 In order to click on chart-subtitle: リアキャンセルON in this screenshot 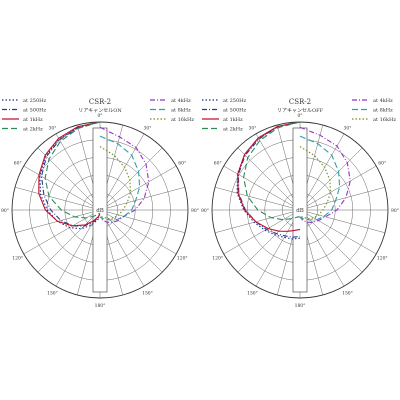, I will do `click(100, 111)`.